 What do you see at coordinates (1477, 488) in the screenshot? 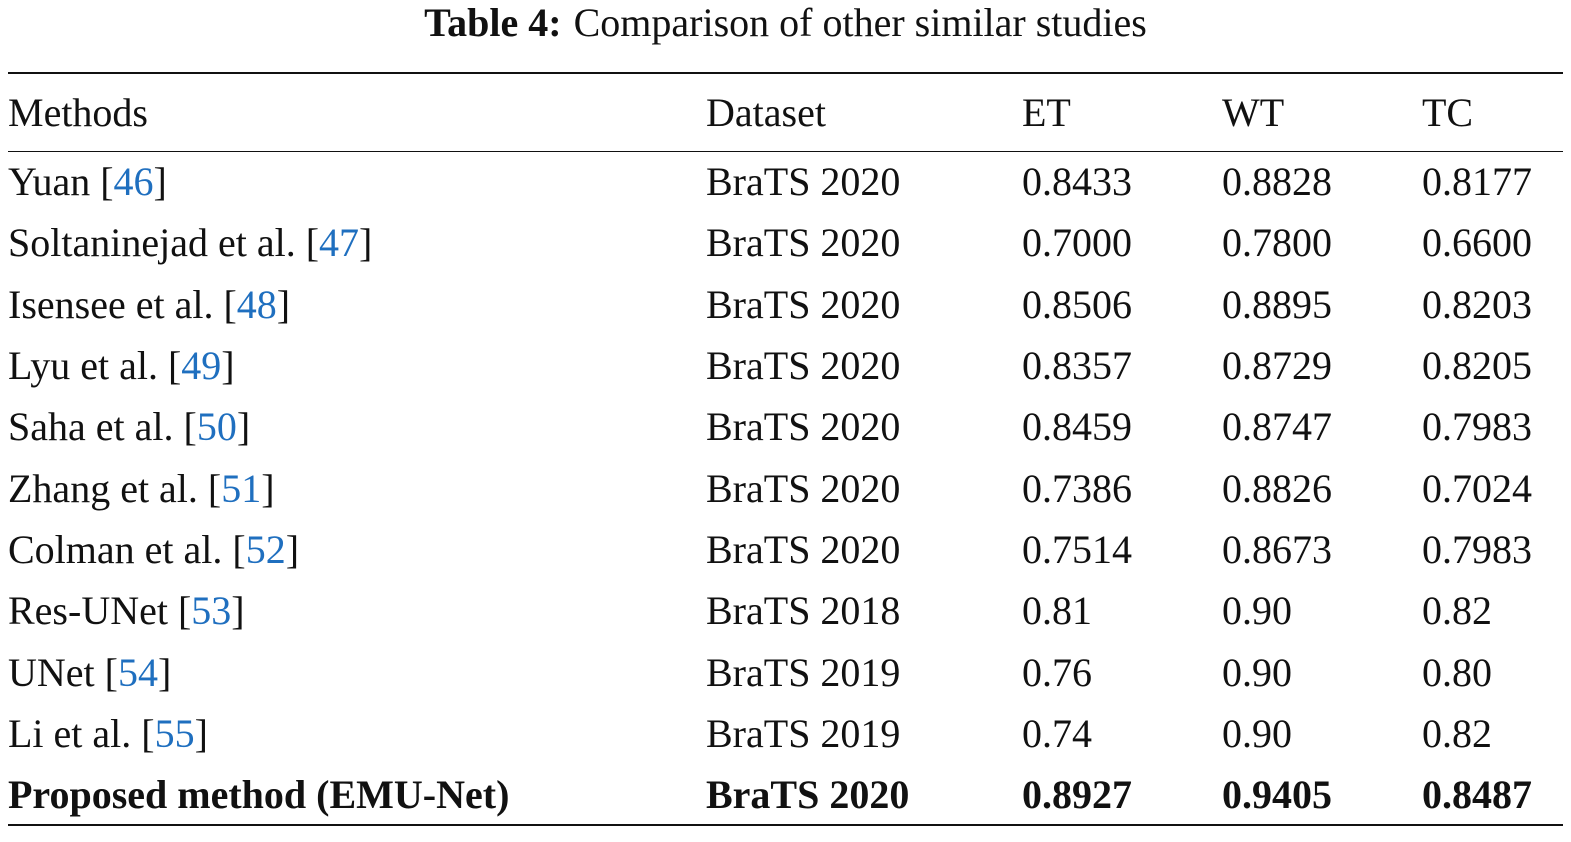
I see `cell: 0.7024` at bounding box center [1477, 488].